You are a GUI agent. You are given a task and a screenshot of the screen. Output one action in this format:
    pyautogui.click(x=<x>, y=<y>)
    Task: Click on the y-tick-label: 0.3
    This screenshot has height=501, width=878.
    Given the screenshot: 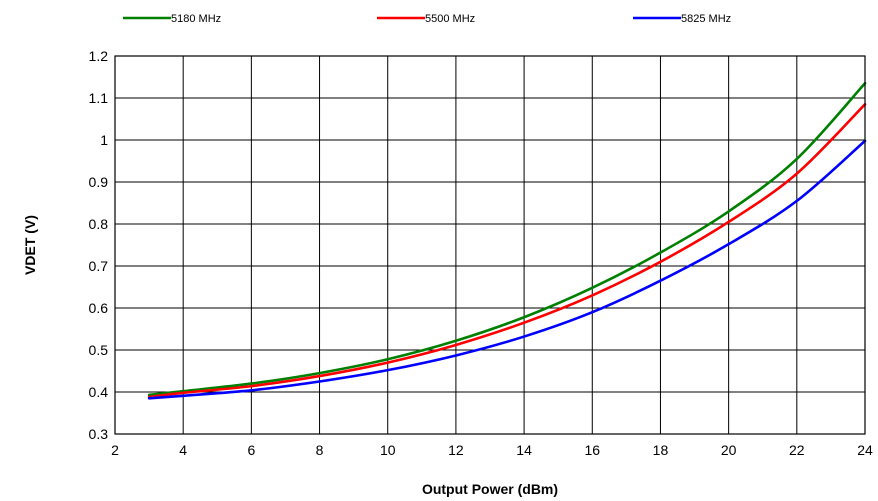 What is the action you would take?
    pyautogui.click(x=99, y=434)
    